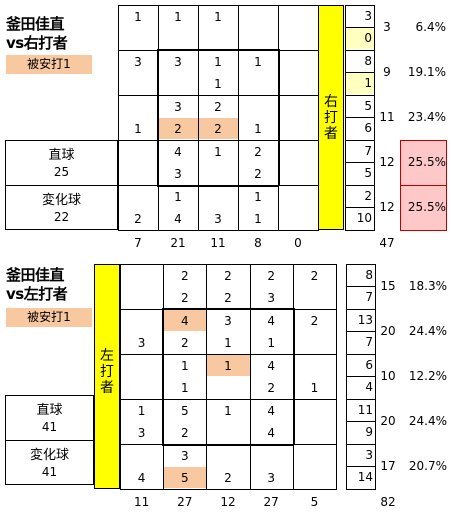 Image resolution: width=451 pixels, height=512 pixels. What do you see at coordinates (388, 466) in the screenshot?
I see `row-total: 17` at bounding box center [388, 466].